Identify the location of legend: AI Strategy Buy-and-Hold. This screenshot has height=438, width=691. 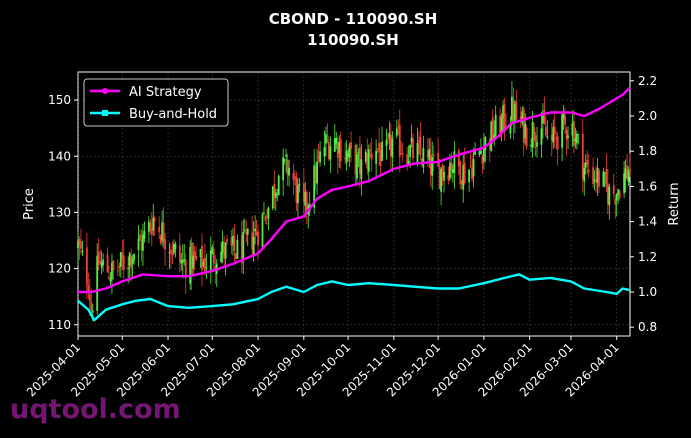
(156, 102).